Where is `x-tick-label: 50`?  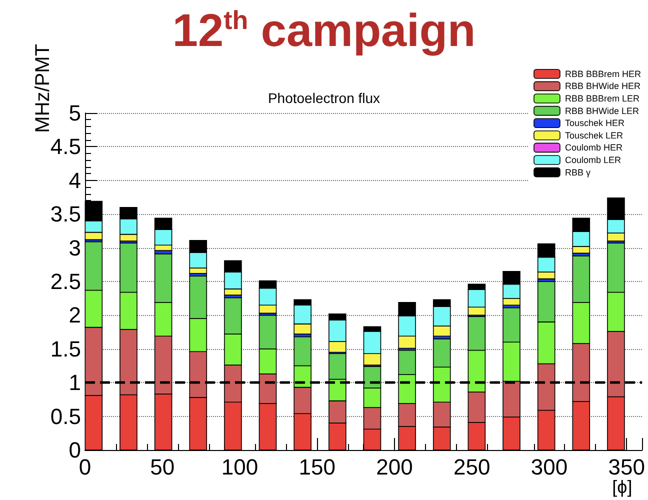 x-tick-label: 50 is located at coordinates (162, 467).